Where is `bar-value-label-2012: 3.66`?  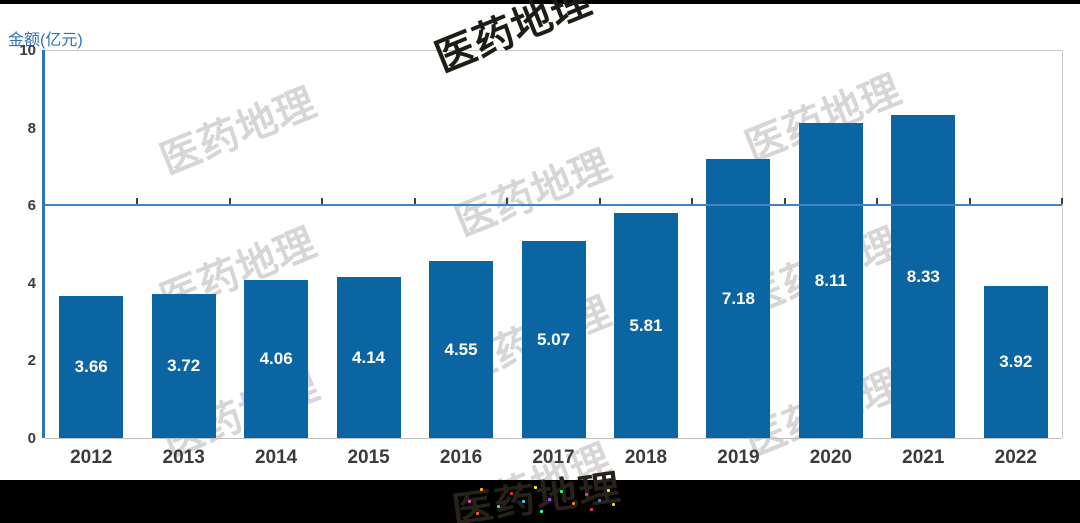 bar-value-label-2012: 3.66 is located at coordinates (91, 366).